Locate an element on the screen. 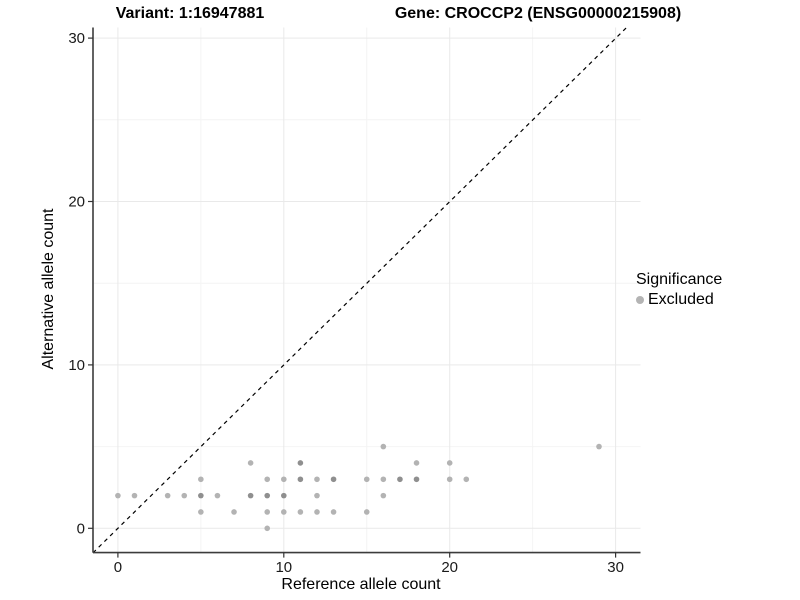 The width and height of the screenshot is (800, 600). legend-title: Significance is located at coordinates (679, 279).